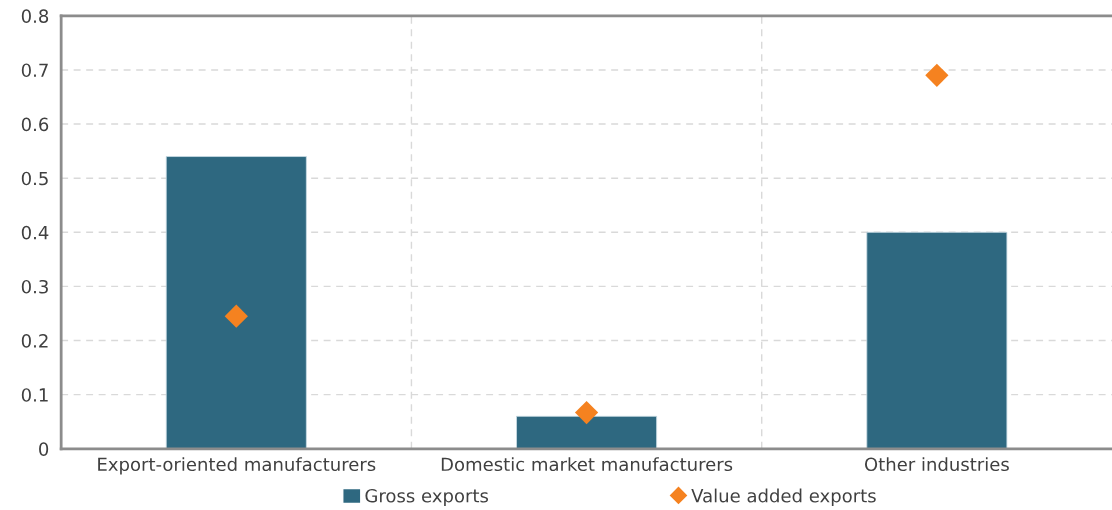 The image size is (1112, 510). I want to click on y-tick-label: 0.4, so click(35, 232).